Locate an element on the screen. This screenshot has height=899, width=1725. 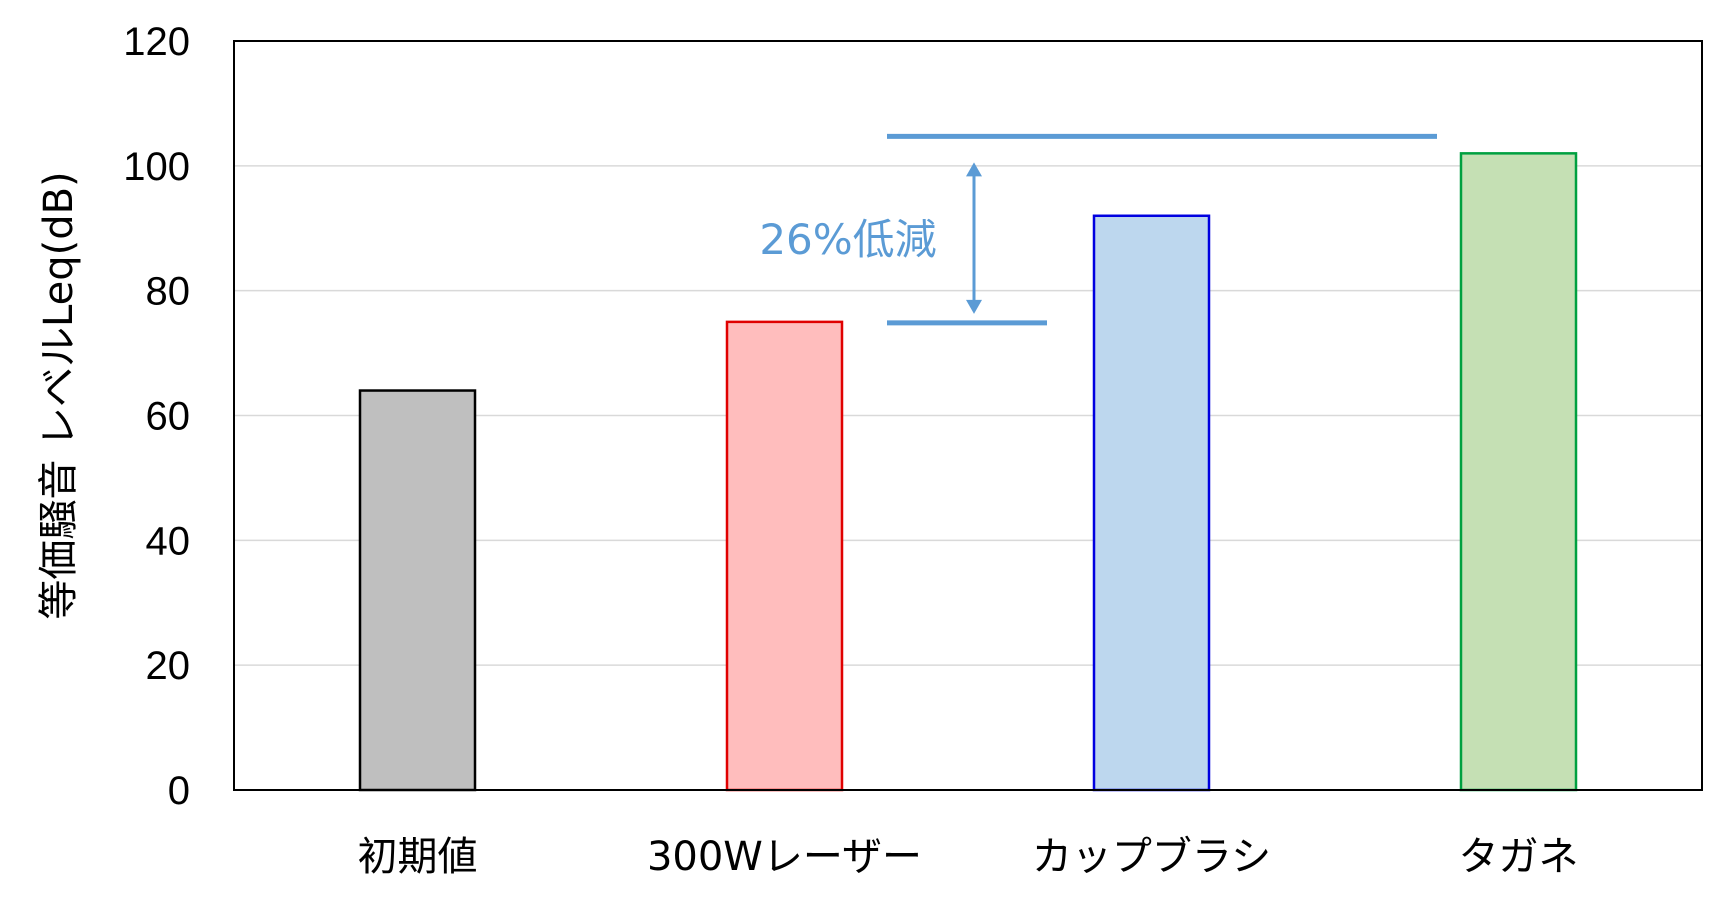
y-tick-label: 20 is located at coordinates (168, 666).